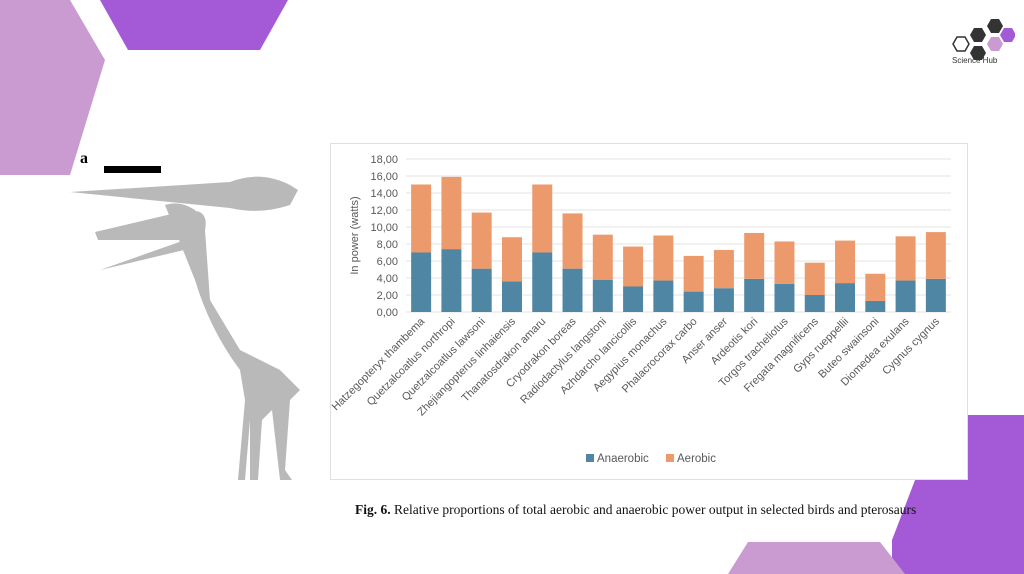  Describe the element at coordinates (84, 158) in the screenshot. I see `figure-panel-label: a` at that location.